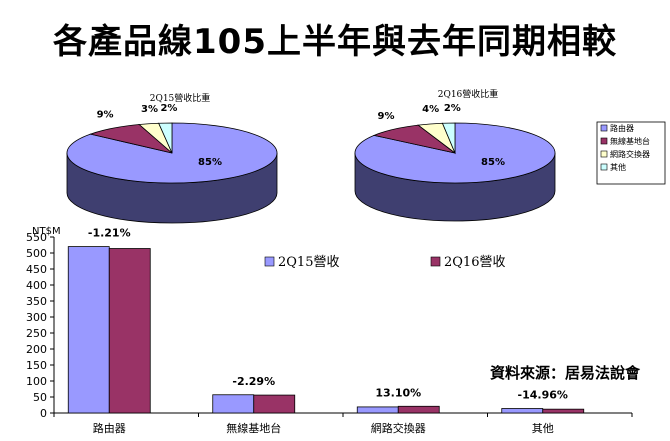  Describe the element at coordinates (36, 285) in the screenshot. I see `y-tick-label: 400` at that location.